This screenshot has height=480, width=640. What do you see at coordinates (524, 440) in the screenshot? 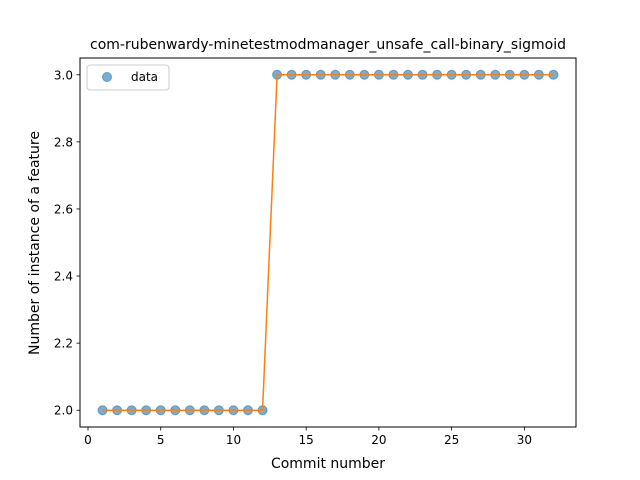
I see `x-tick-label: 30` at bounding box center [524, 440].